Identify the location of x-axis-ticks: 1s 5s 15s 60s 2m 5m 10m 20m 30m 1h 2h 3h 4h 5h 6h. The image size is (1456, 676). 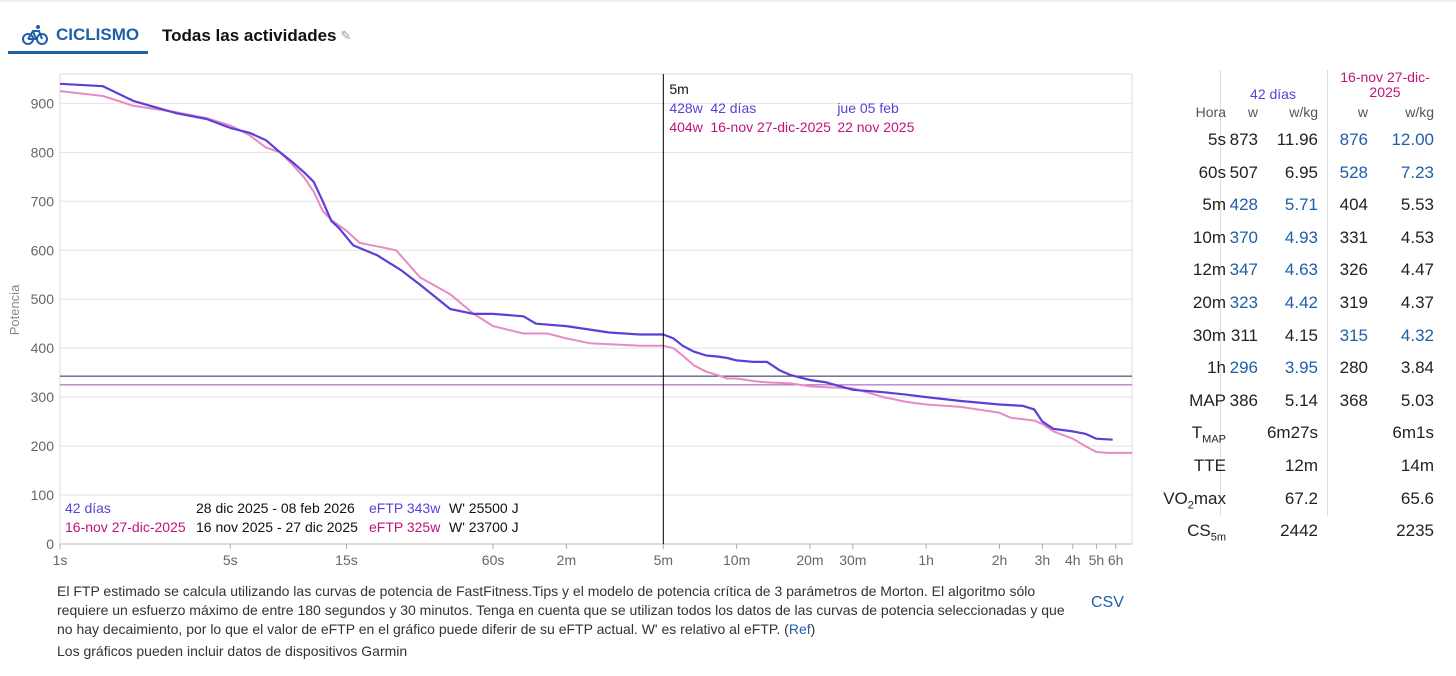
(588, 560).